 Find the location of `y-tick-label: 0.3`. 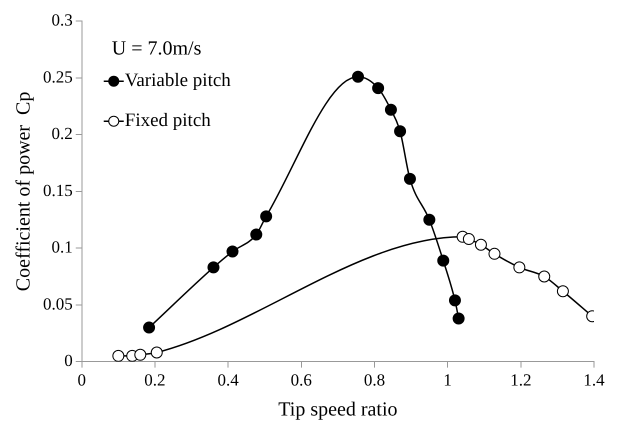

y-tick-label: 0.3 is located at coordinates (62, 20).